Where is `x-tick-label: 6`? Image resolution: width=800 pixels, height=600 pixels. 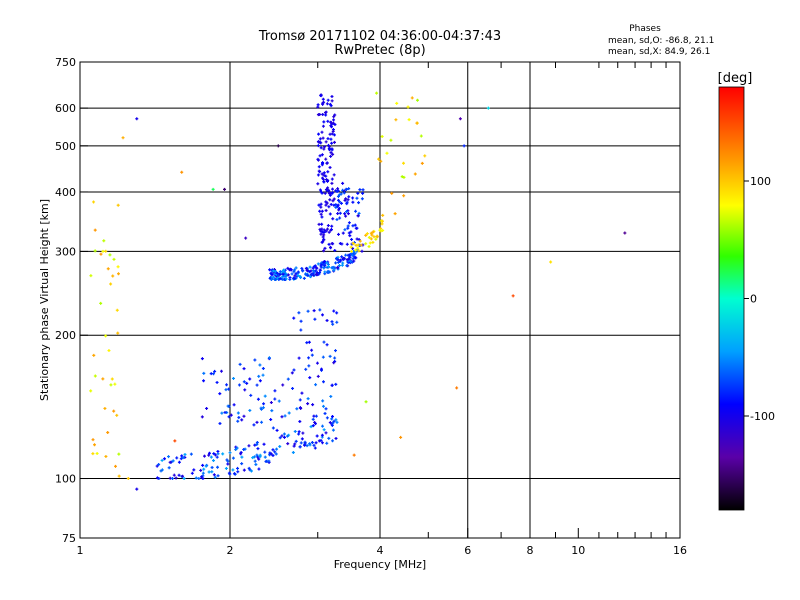 x-tick-label: 6 is located at coordinates (467, 550).